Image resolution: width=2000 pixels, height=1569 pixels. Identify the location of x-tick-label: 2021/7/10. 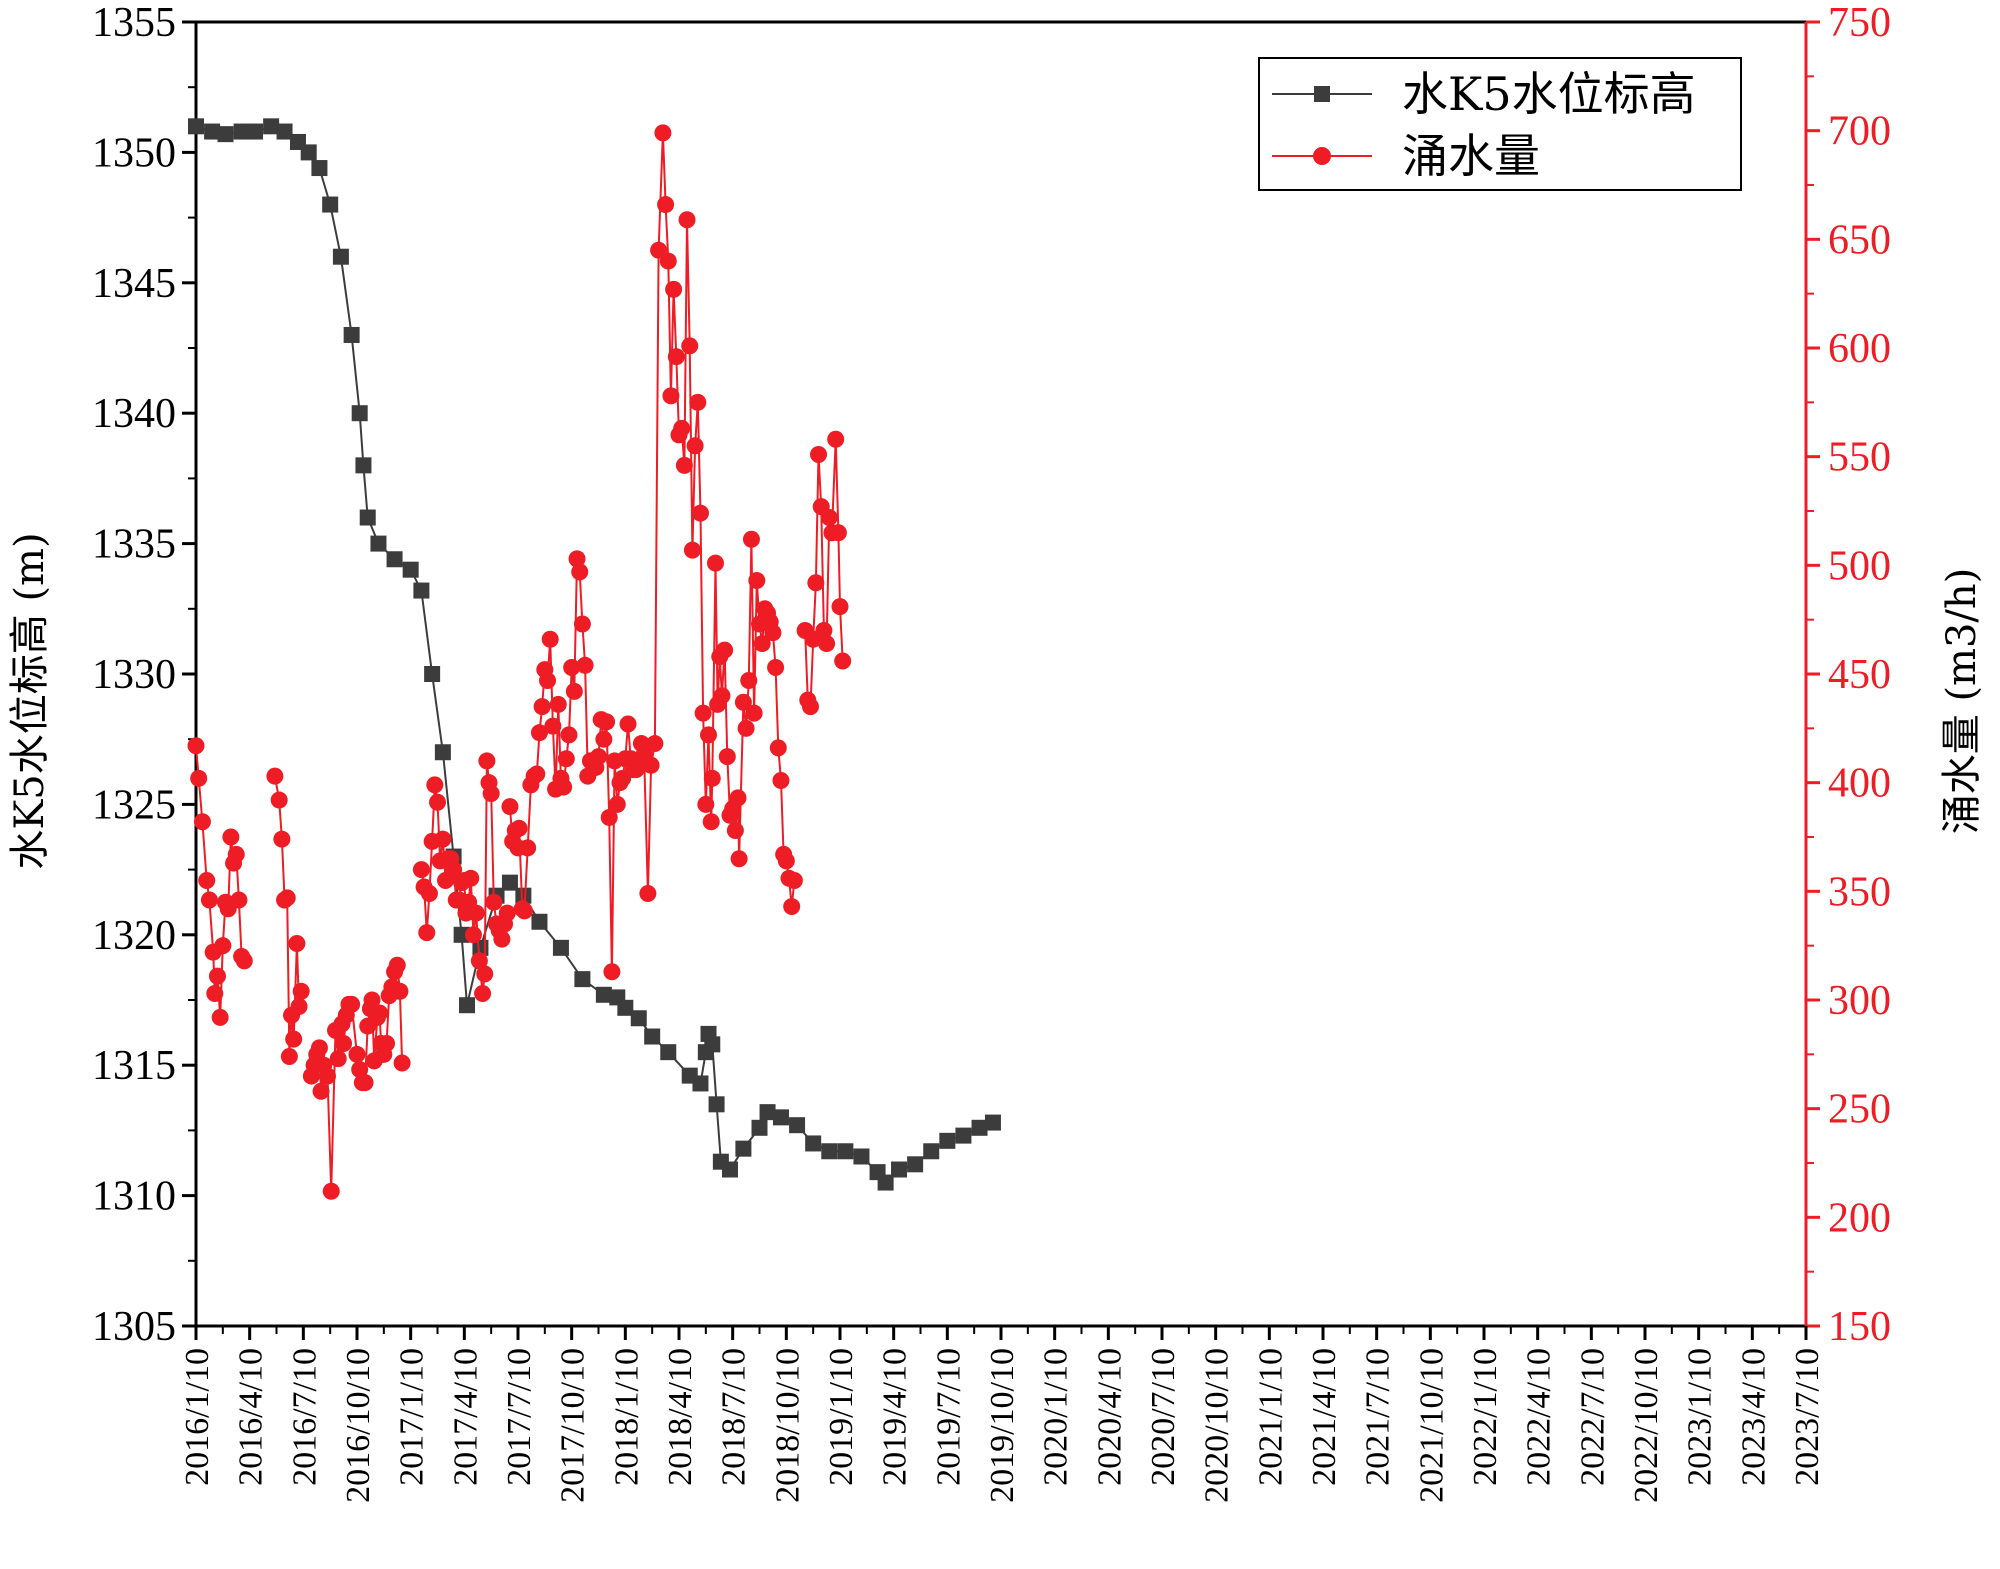
(1378, 1417).